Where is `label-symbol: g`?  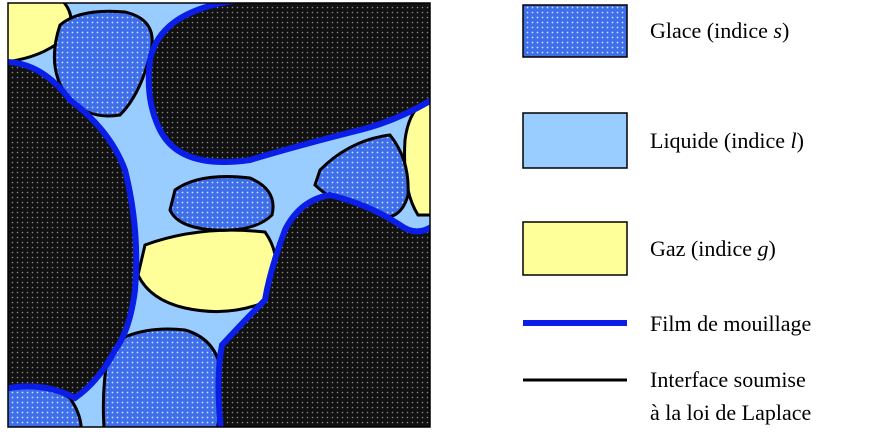
label-symbol: g is located at coordinates (763, 248).